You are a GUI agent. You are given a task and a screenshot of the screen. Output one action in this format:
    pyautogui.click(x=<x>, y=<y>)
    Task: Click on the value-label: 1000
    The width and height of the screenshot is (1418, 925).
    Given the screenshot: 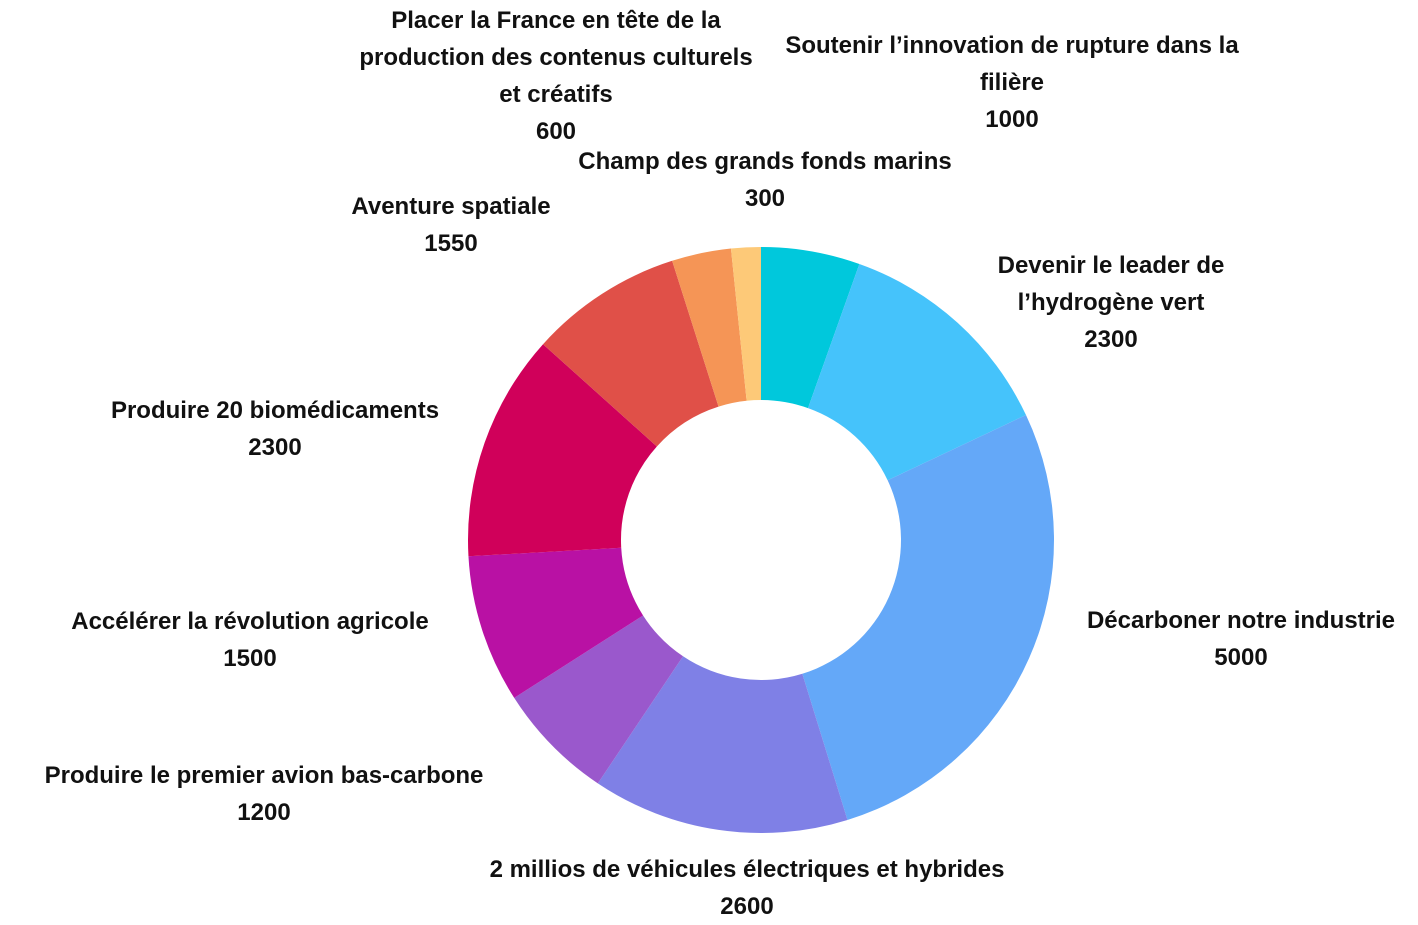 What is the action you would take?
    pyautogui.click(x=1012, y=119)
    